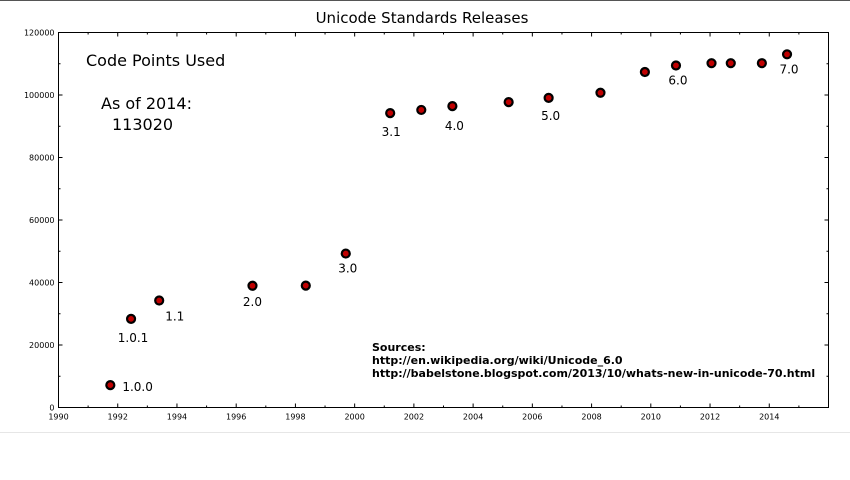  I want to click on source-link-wikipedia: http://en.wikipedia.org/wiki/Unicode_6.0, so click(497, 360).